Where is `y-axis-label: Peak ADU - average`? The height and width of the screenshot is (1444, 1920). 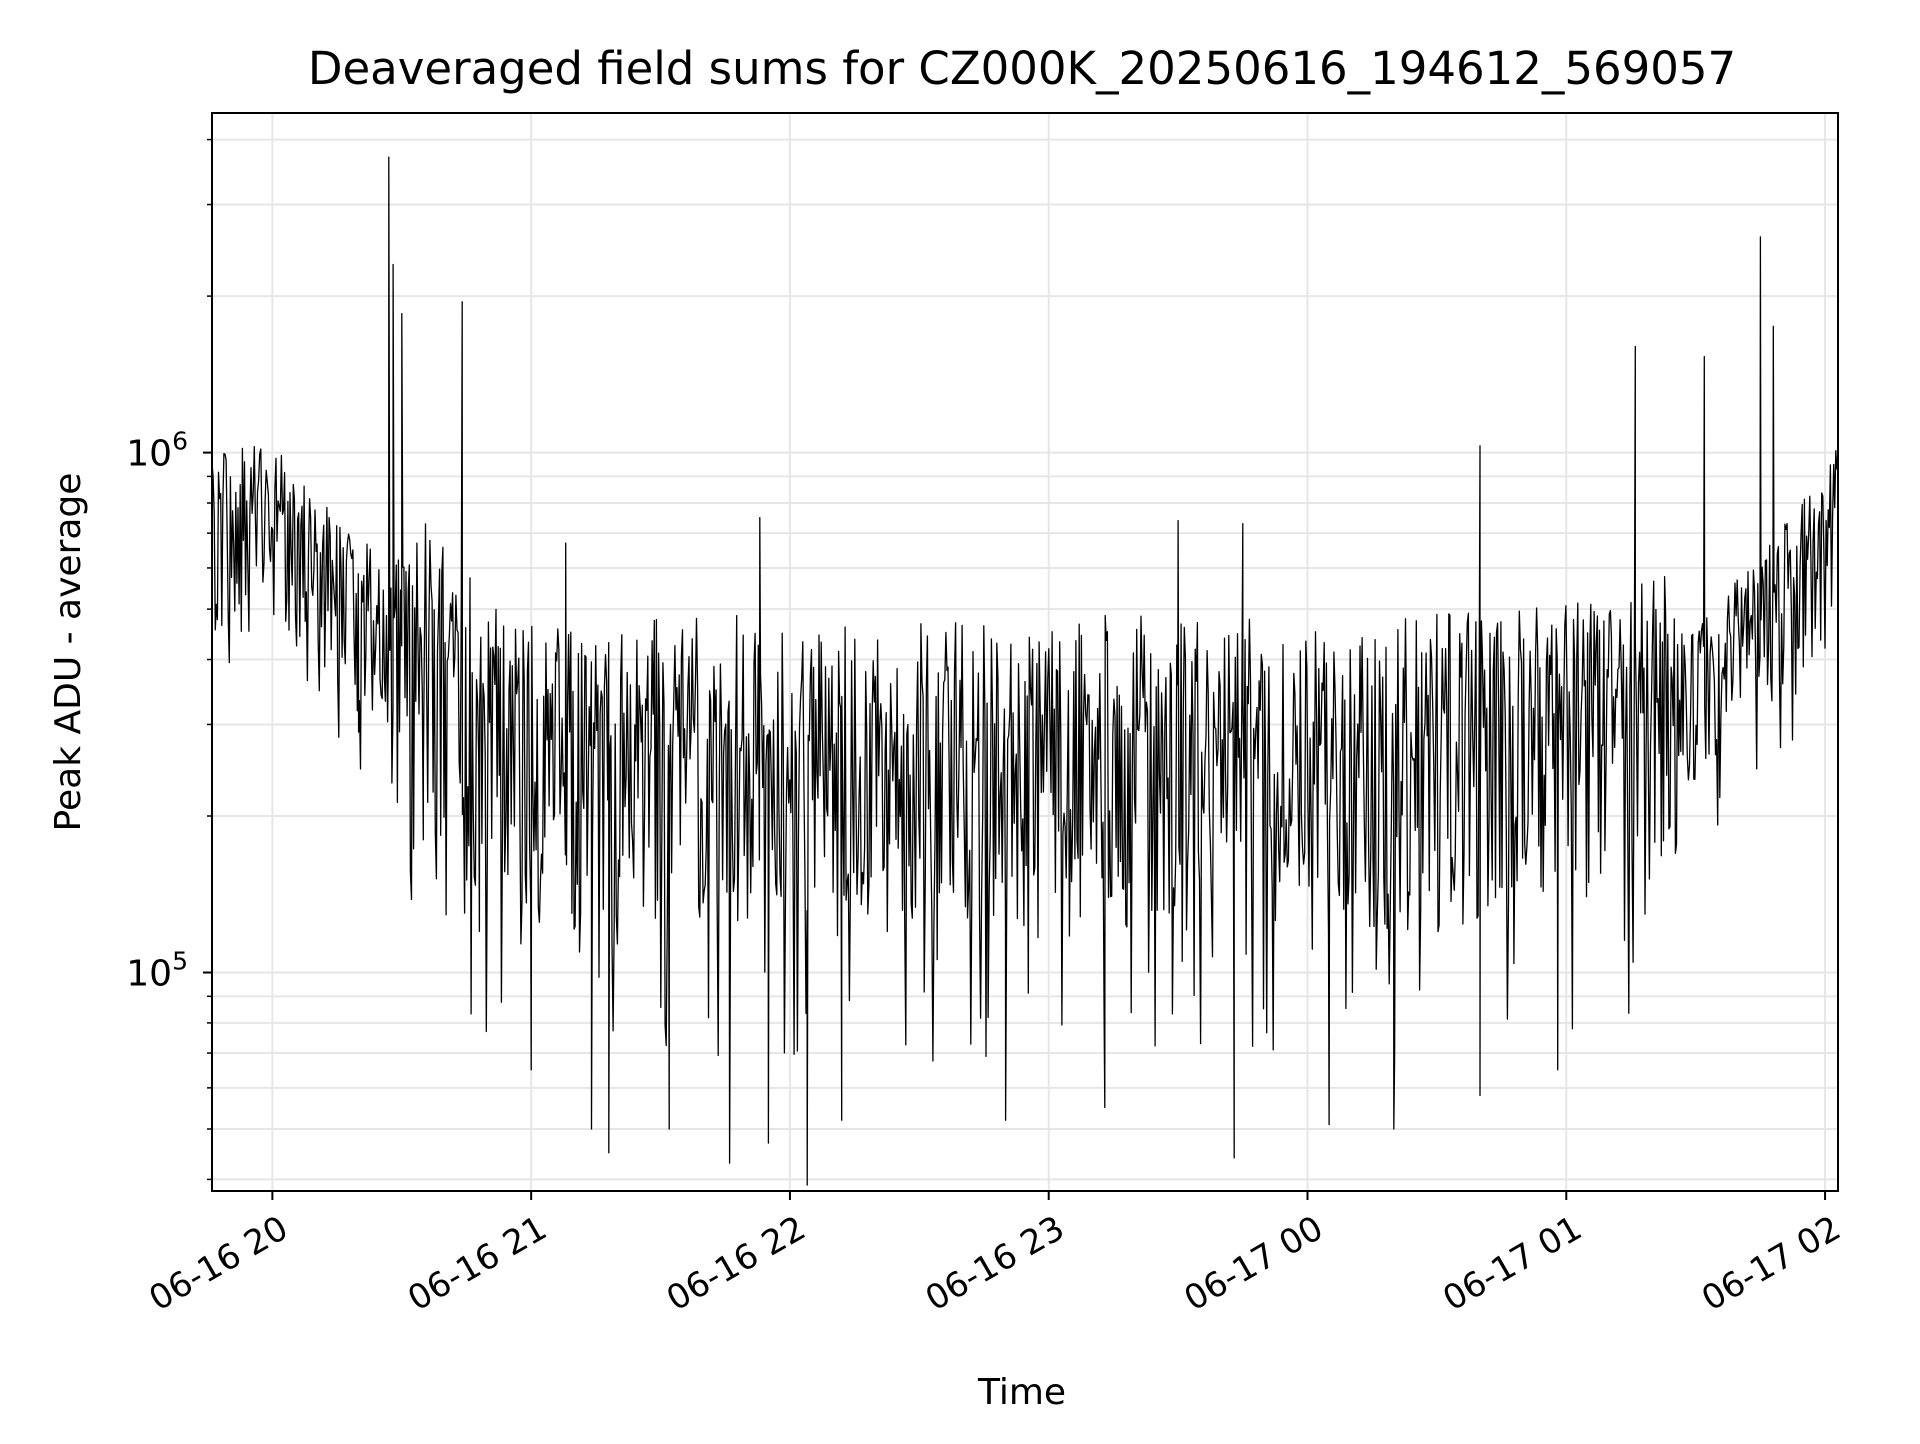
y-axis-label: Peak ADU - average is located at coordinates (68, 652).